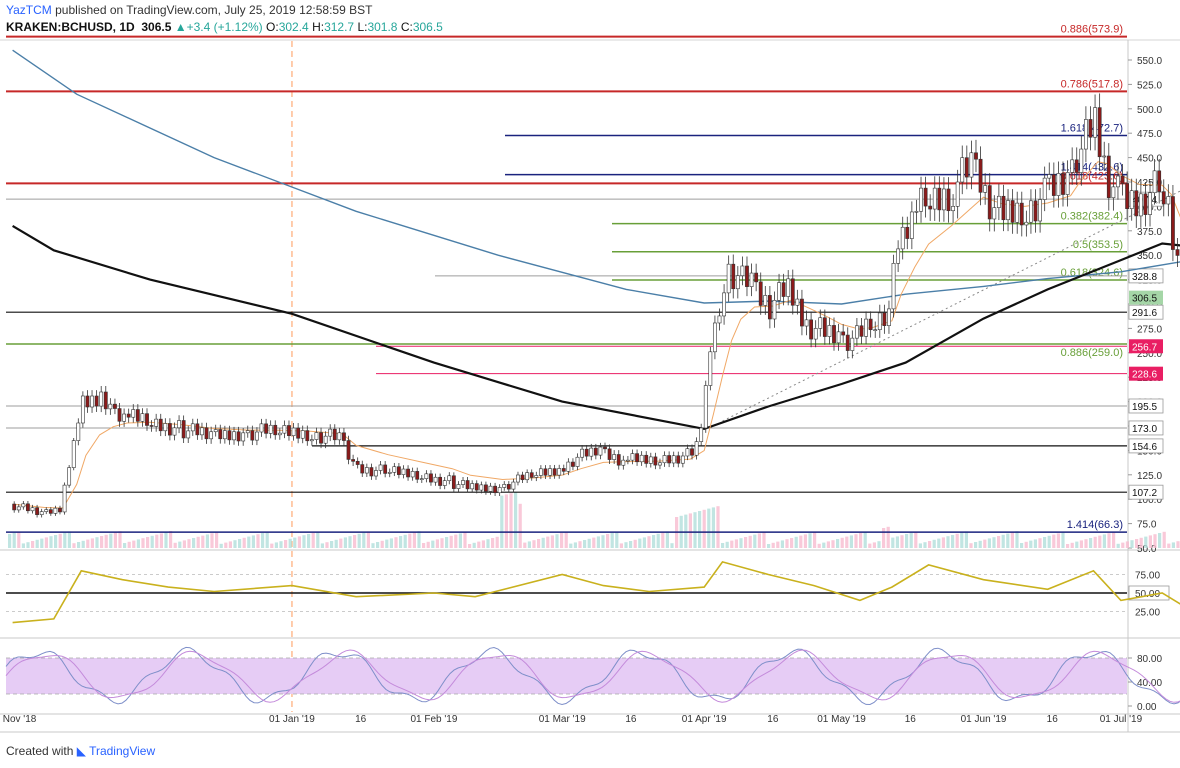  I want to click on y-tick-label: 50.0, so click(1147, 549).